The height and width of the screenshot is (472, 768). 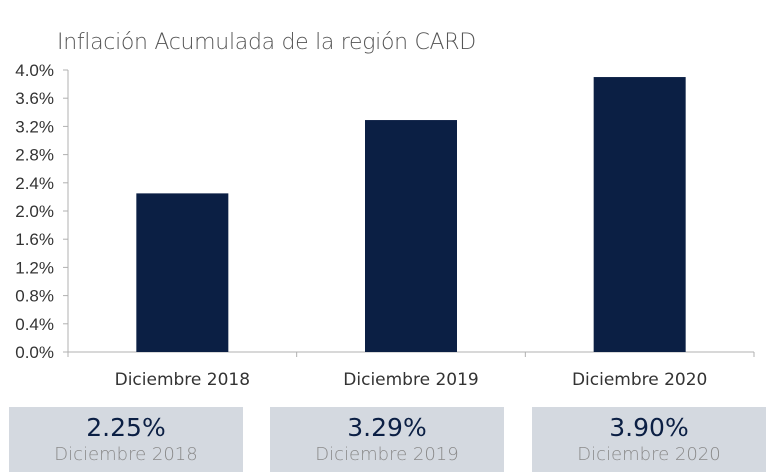 I want to click on y-tick-label: 0.8%, so click(x=34, y=296).